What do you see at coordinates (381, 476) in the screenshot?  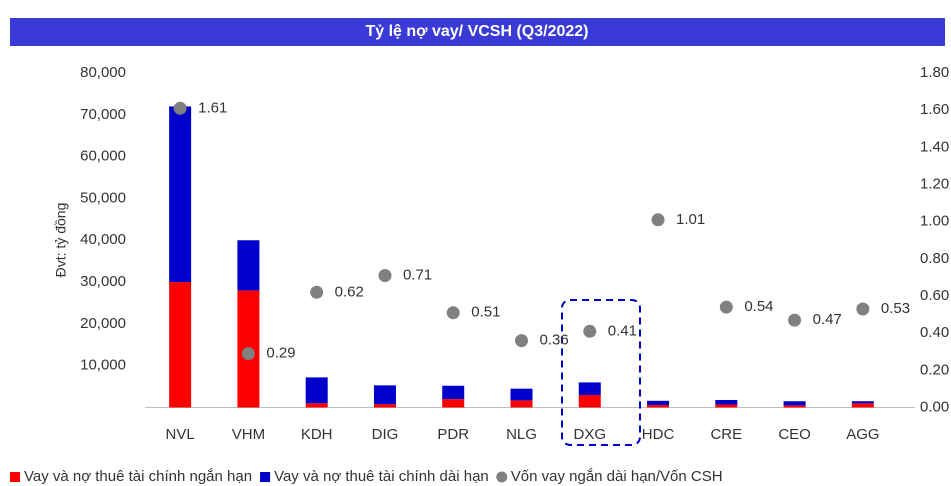 I see `legend-label: Vay và nợ thuê tài chính dài hạn` at bounding box center [381, 476].